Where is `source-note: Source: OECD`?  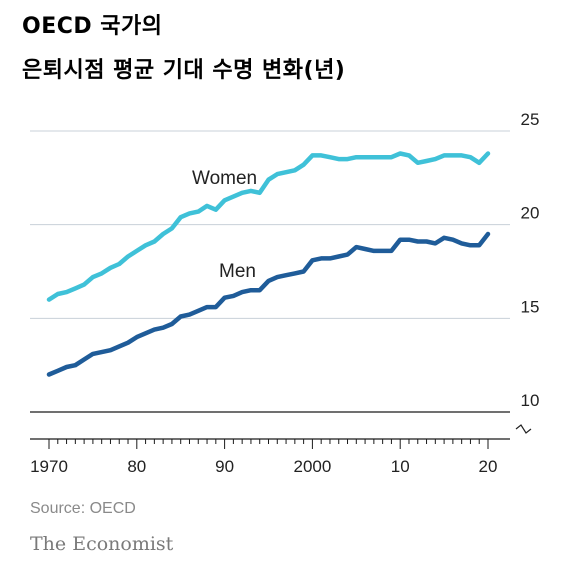 source-note: Source: OECD is located at coordinates (83, 508).